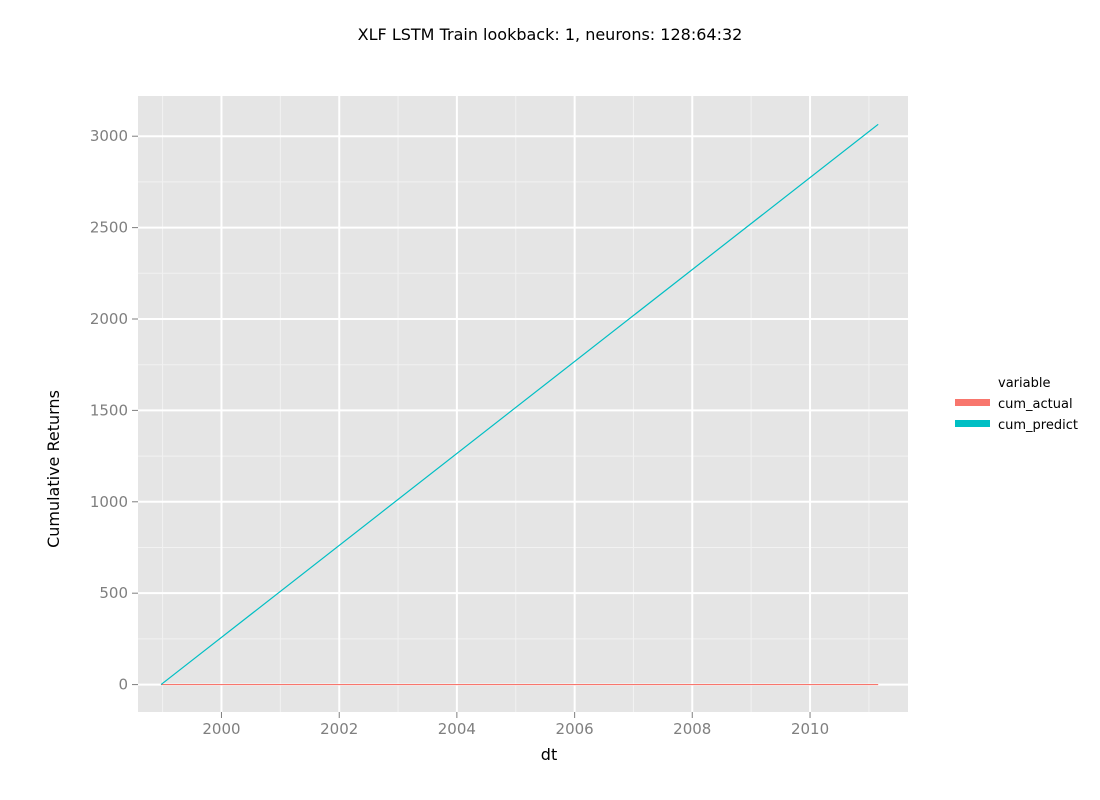 This screenshot has width=1100, height=800. What do you see at coordinates (515, 725) in the screenshot?
I see `x-axis: 2000 2002 2004 2006 2008 2010` at bounding box center [515, 725].